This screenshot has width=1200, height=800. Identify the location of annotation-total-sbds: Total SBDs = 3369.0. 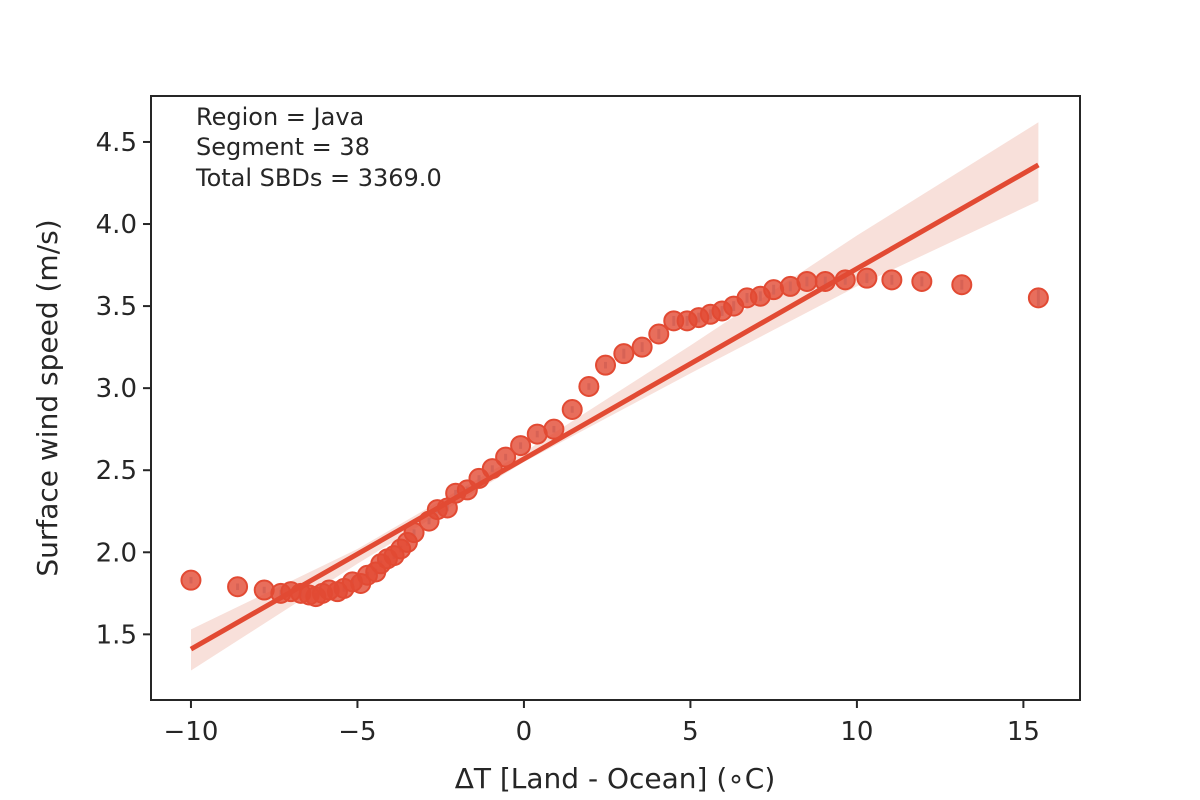
(318, 178).